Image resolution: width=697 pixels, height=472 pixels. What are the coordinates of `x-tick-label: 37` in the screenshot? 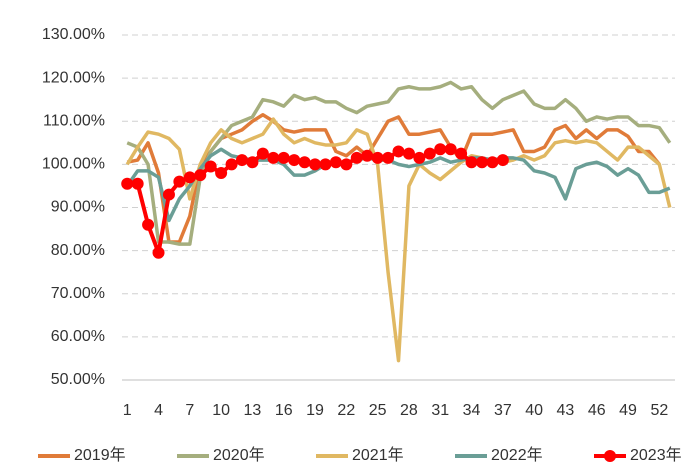 It's located at (503, 410).